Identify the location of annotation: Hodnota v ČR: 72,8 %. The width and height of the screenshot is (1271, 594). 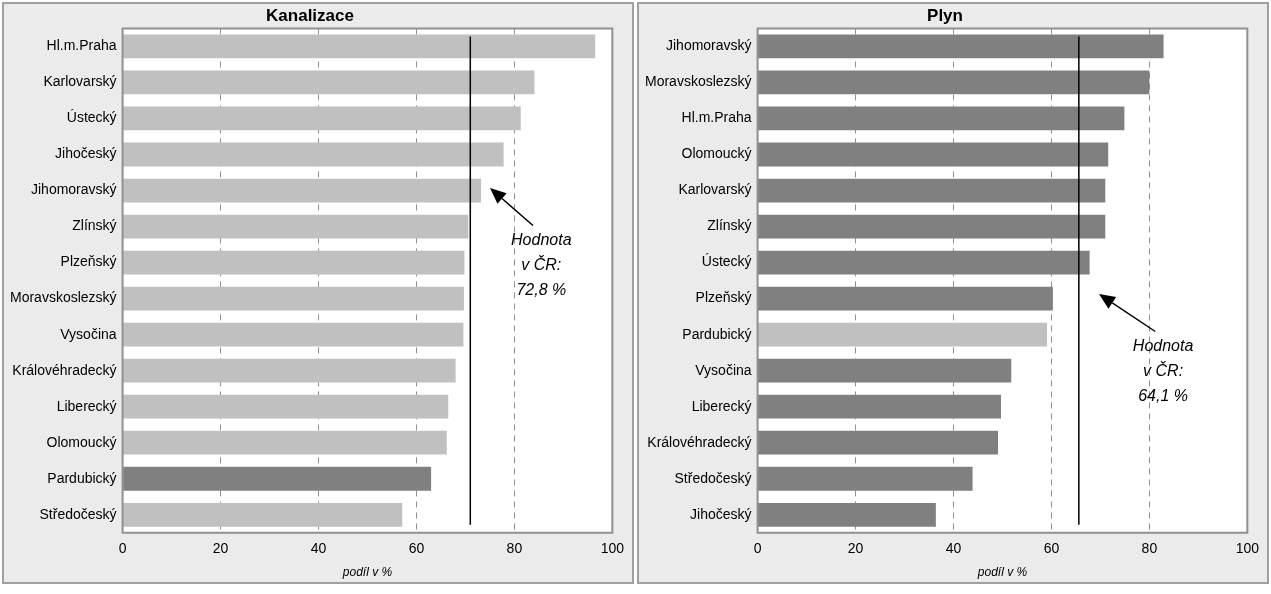
(541, 264).